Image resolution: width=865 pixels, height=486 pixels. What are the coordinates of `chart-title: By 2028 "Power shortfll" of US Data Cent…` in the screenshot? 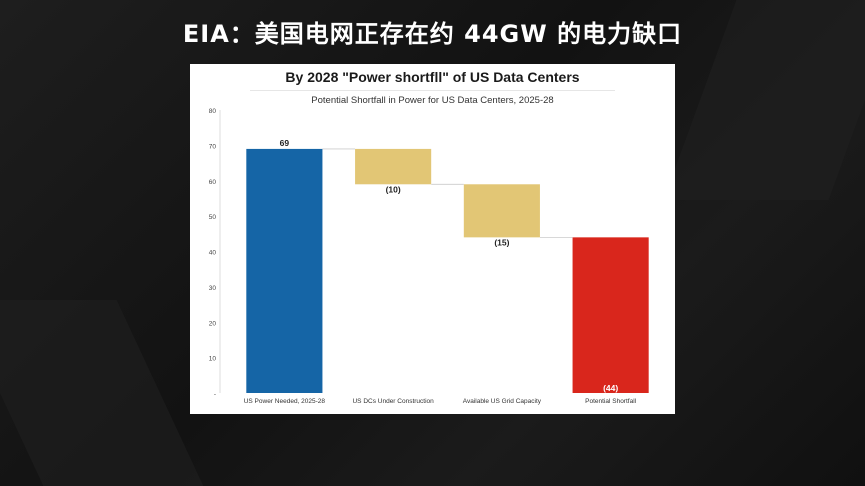 It's located at (432, 77).